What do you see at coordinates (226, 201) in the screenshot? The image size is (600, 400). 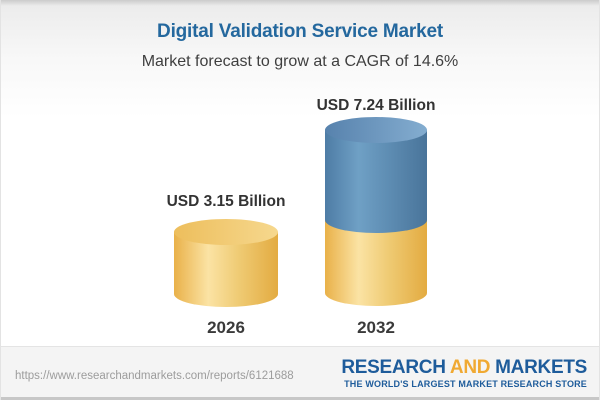 I see `value-label-2026: USD 3.15 Billion` at bounding box center [226, 201].